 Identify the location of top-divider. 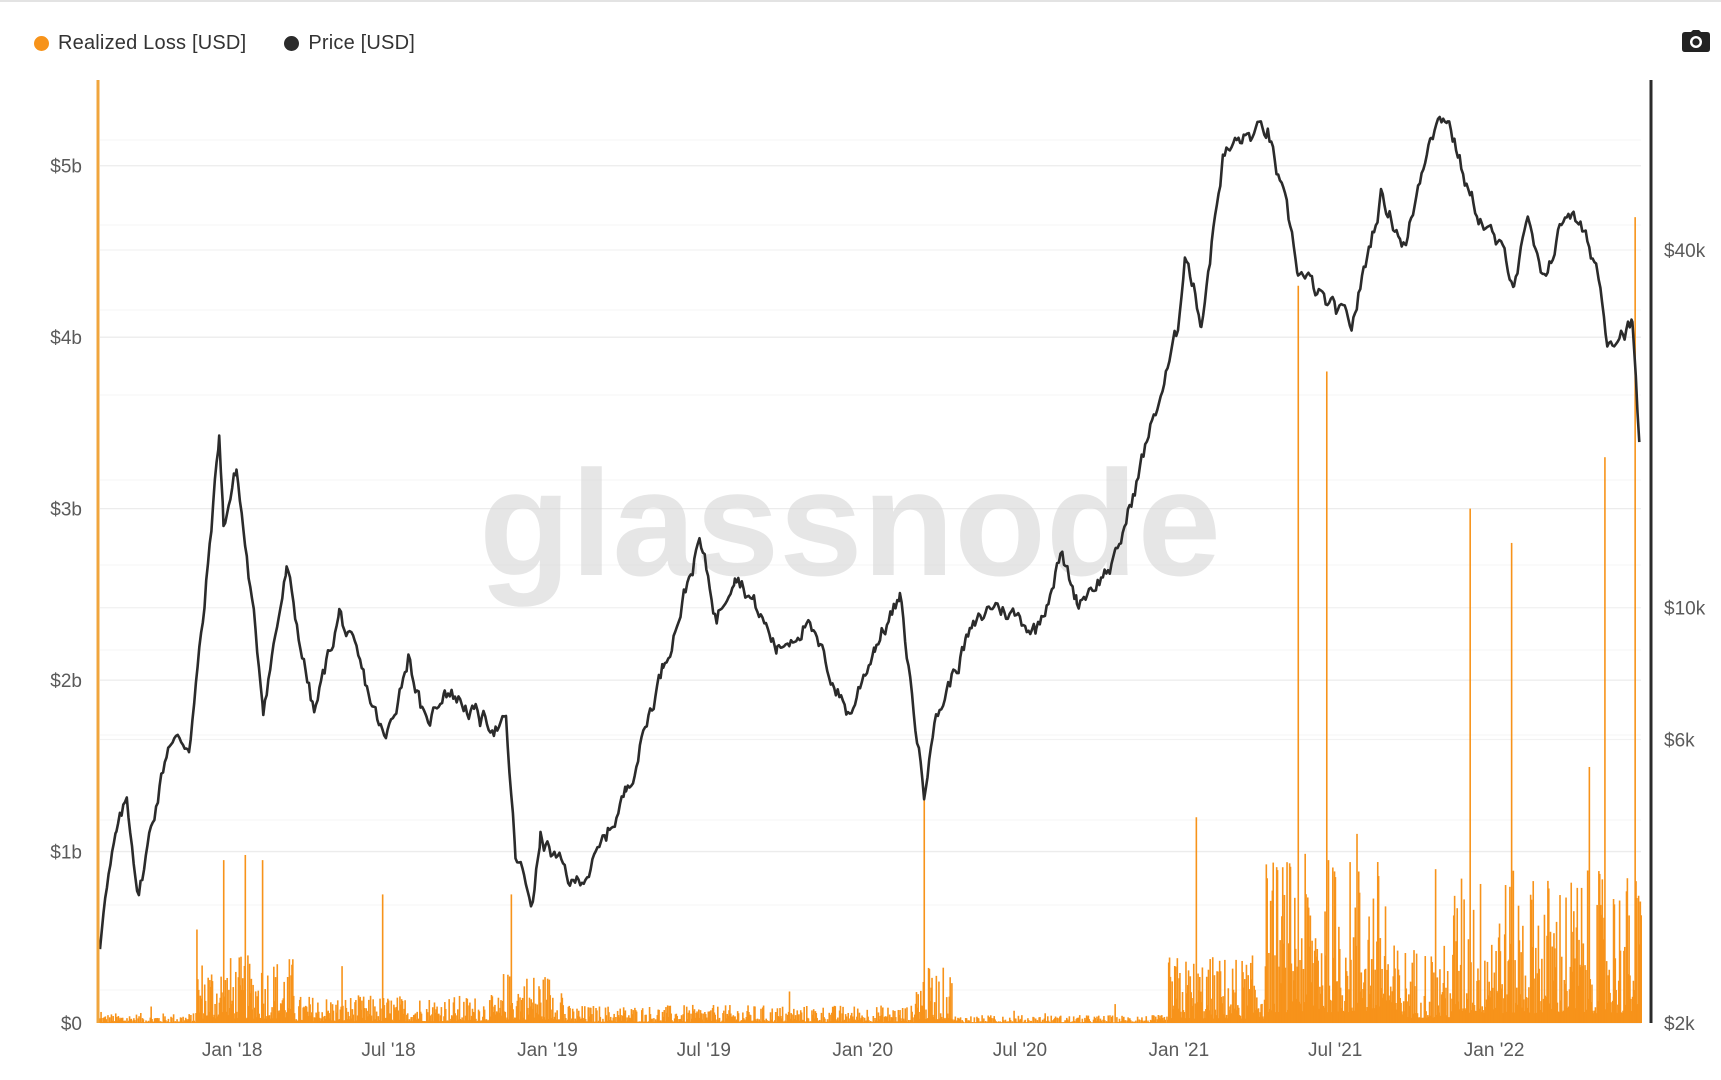
(860, 1).